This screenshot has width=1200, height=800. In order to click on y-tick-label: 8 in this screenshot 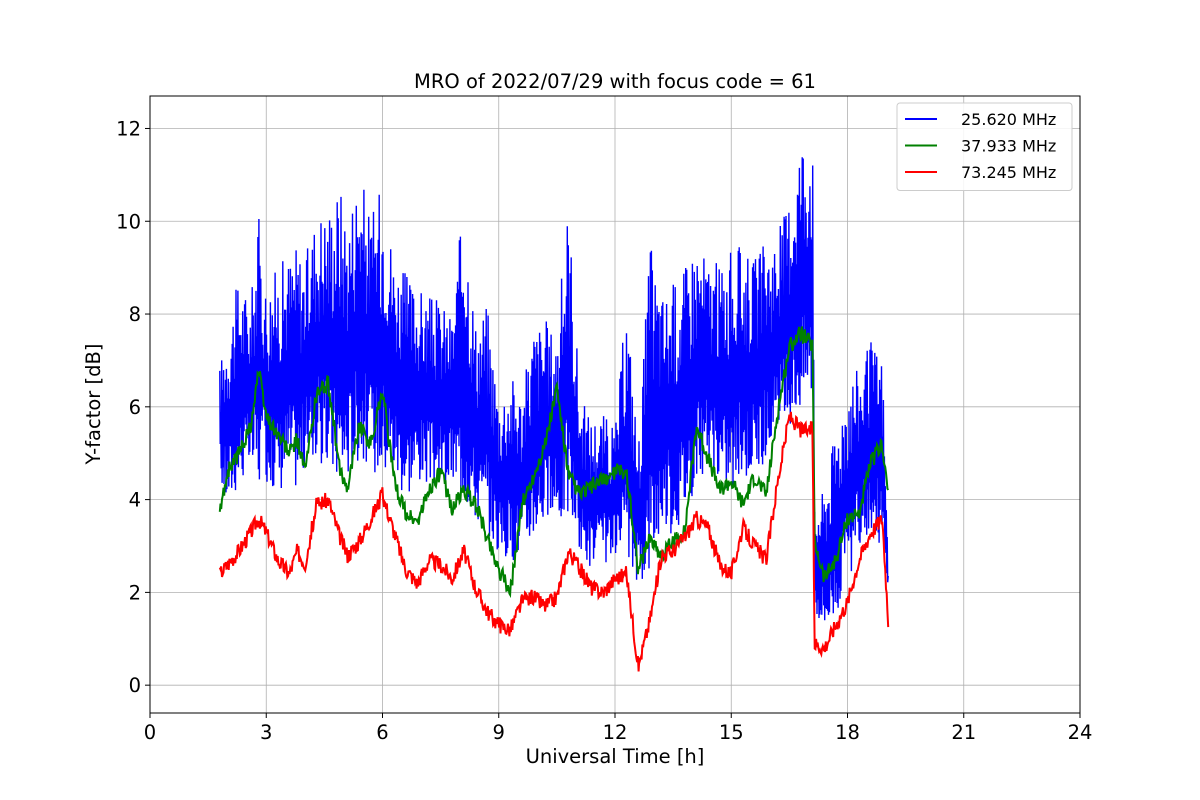, I will do `click(135, 314)`.